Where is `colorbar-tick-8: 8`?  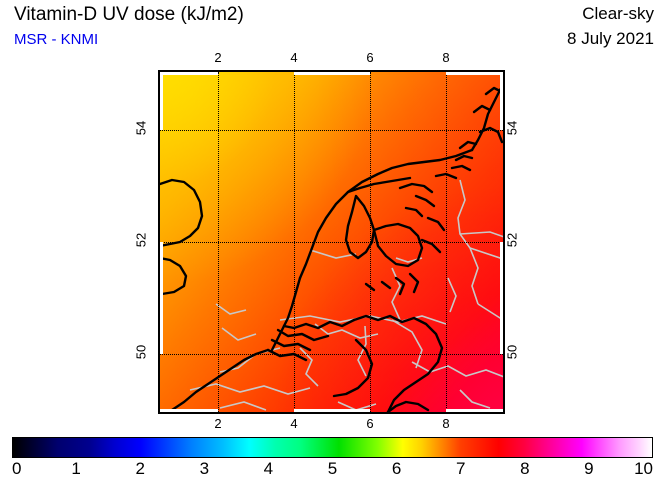
colorbar-tick-8: 8 is located at coordinates (525, 468).